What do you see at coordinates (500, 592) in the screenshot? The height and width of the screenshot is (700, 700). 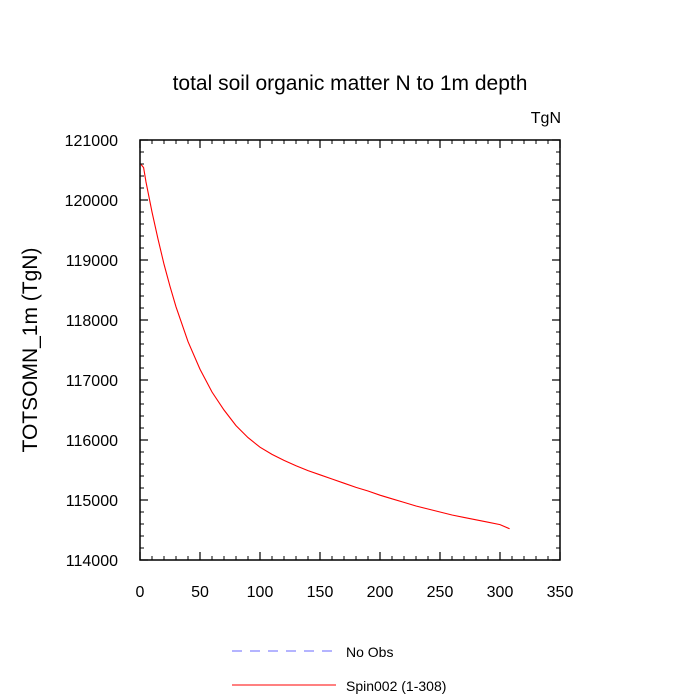 I see `x-tick-label: 300` at bounding box center [500, 592].